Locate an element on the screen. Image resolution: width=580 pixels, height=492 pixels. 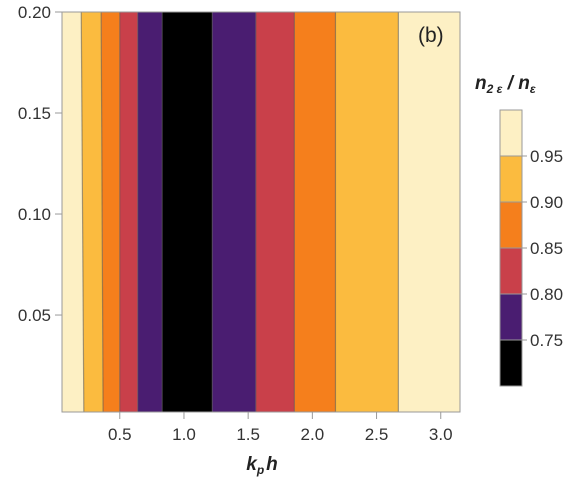
legend-title-numerator: n is located at coordinates (481, 83).